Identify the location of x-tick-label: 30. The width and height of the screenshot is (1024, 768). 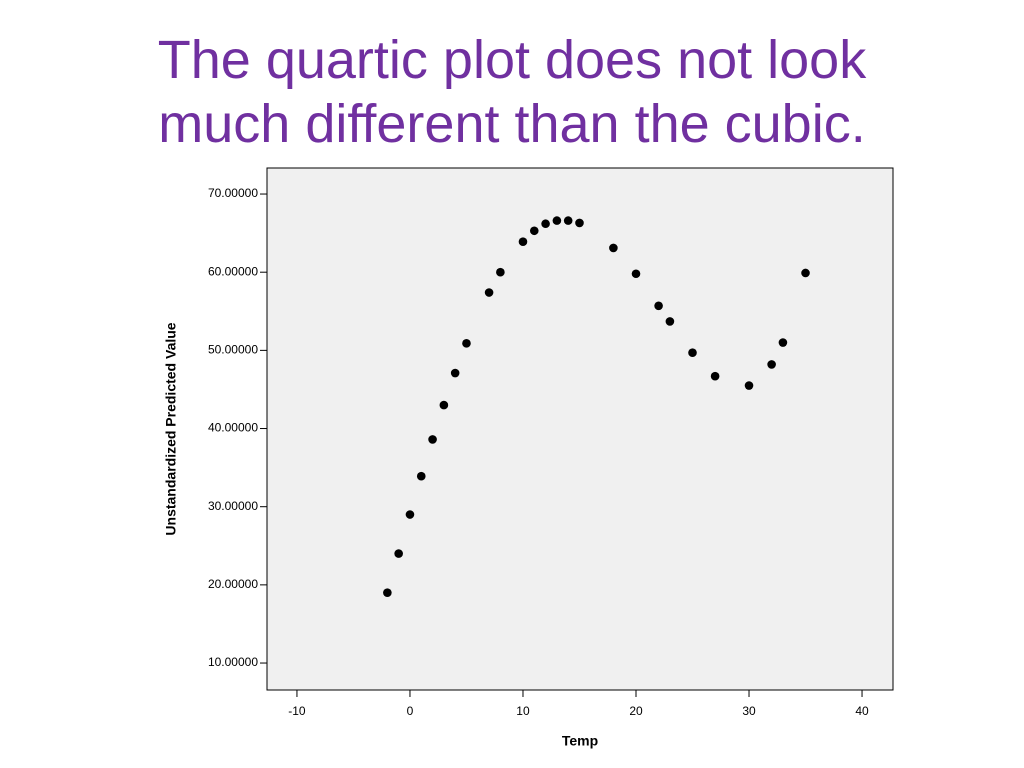
(749, 711).